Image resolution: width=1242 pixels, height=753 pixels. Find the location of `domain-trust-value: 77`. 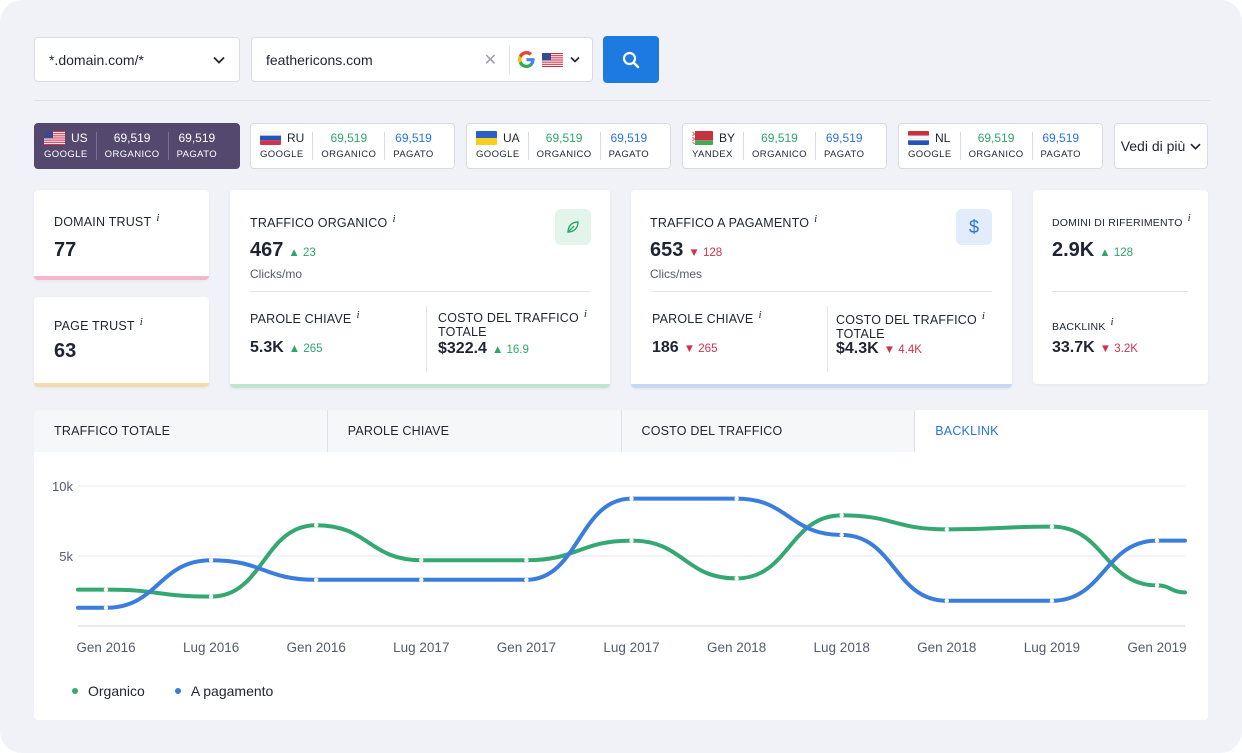

domain-trust-value: 77 is located at coordinates (65, 250).